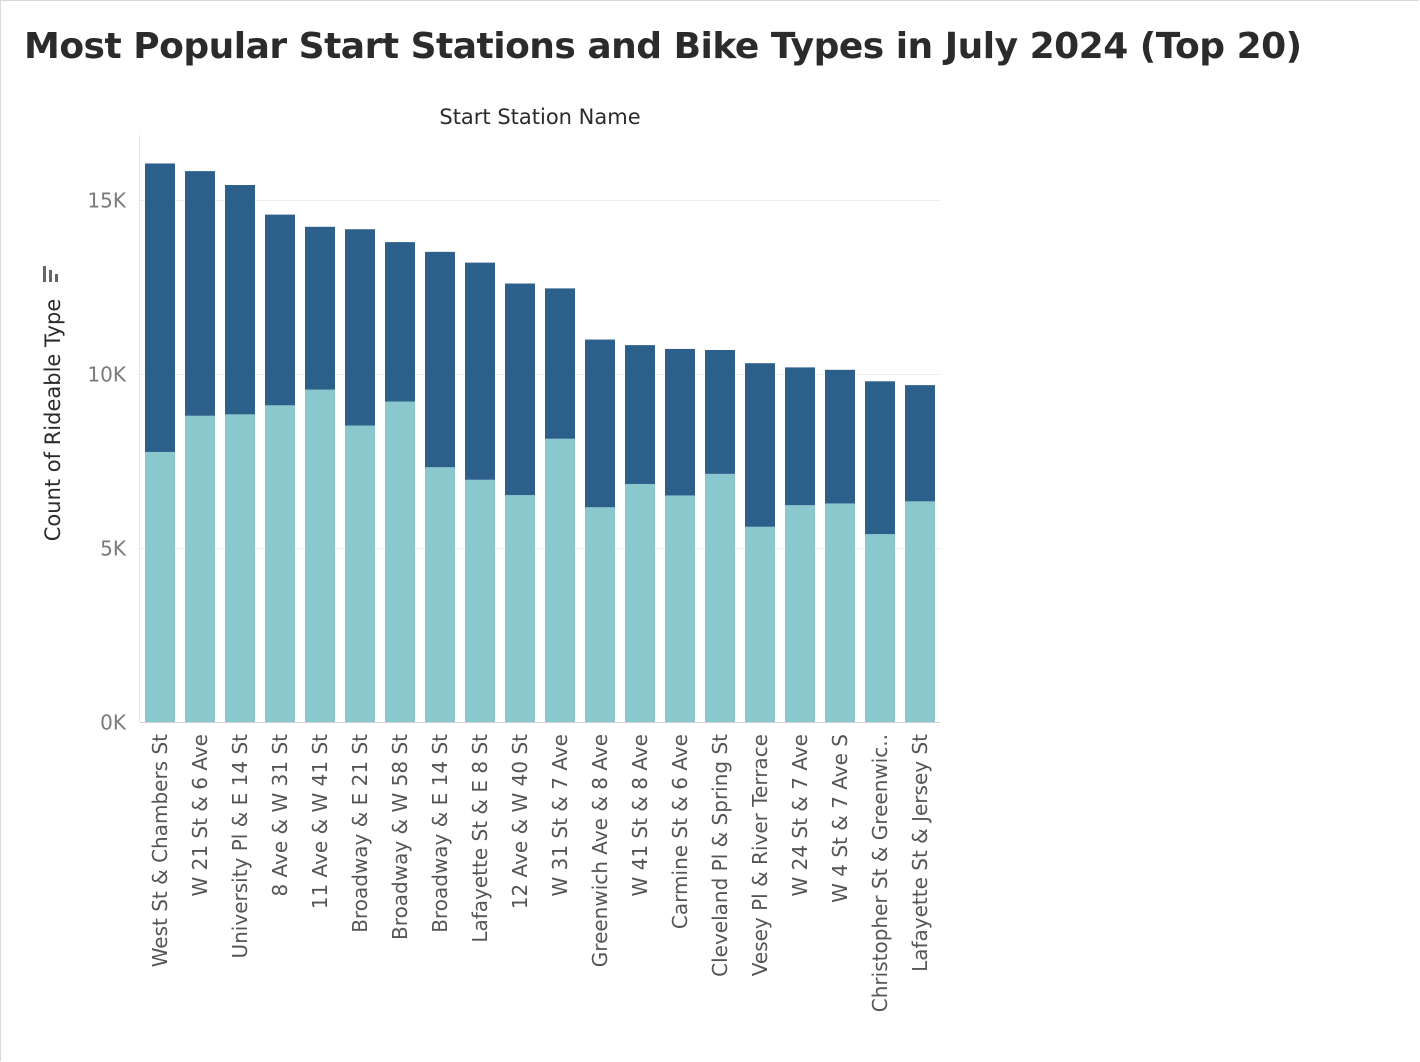  What do you see at coordinates (113, 723) in the screenshot?
I see `y-tick-label: 0K` at bounding box center [113, 723].